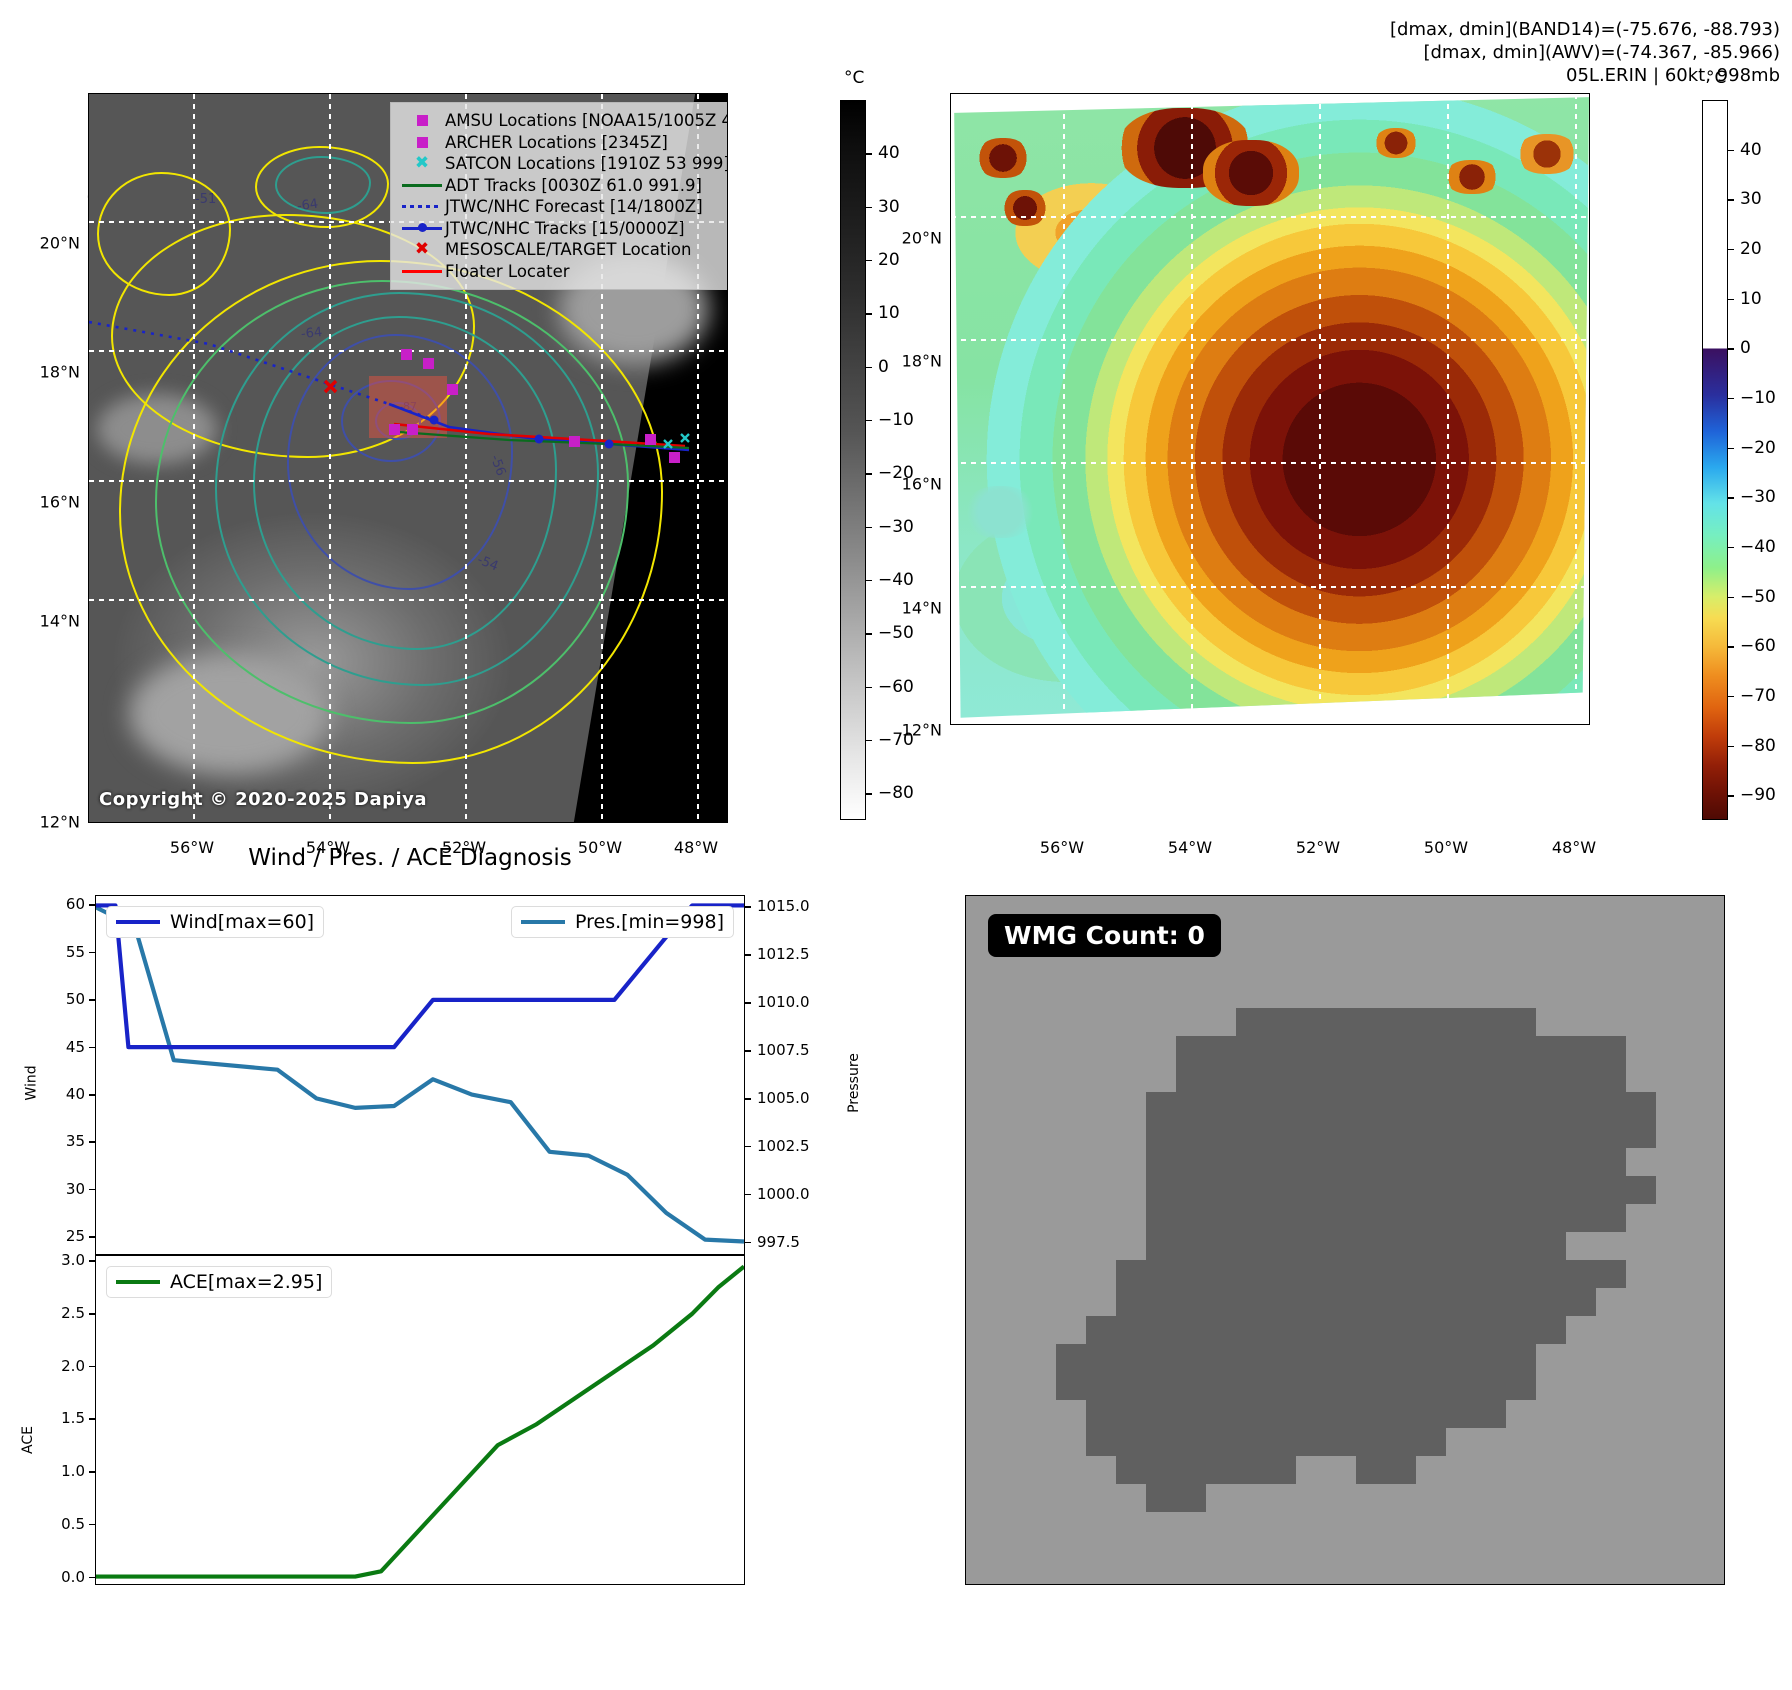 The height and width of the screenshot is (1690, 1792). Describe the element at coordinates (507, 271) in the screenshot. I see `legend-label: Floater Locater` at that location.